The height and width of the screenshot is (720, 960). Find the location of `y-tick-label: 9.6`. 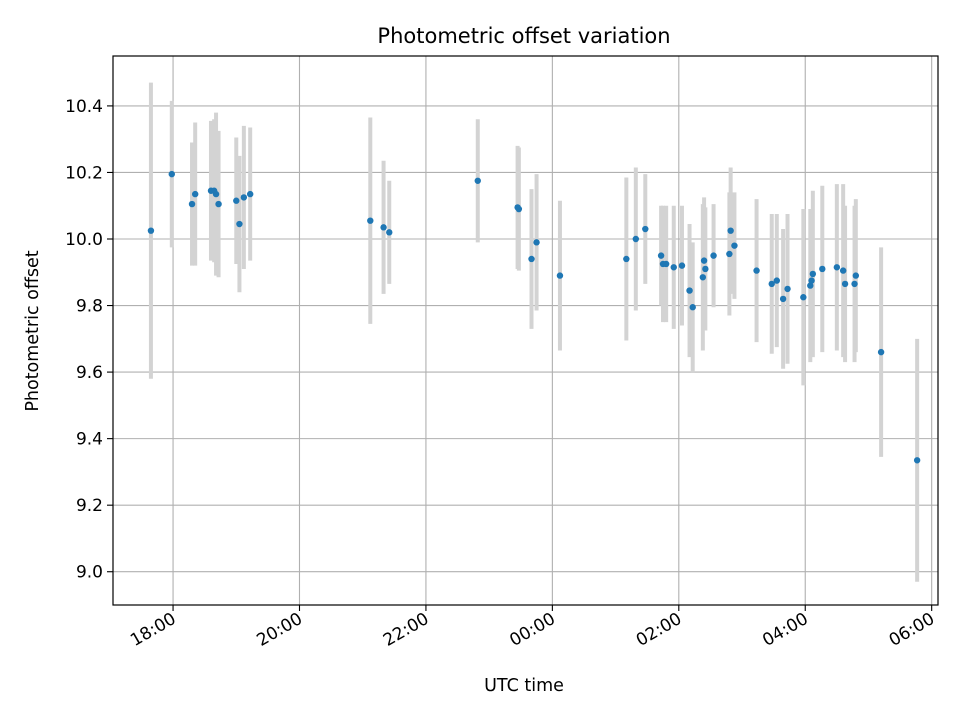

y-tick-label: 9.6 is located at coordinates (89, 373).